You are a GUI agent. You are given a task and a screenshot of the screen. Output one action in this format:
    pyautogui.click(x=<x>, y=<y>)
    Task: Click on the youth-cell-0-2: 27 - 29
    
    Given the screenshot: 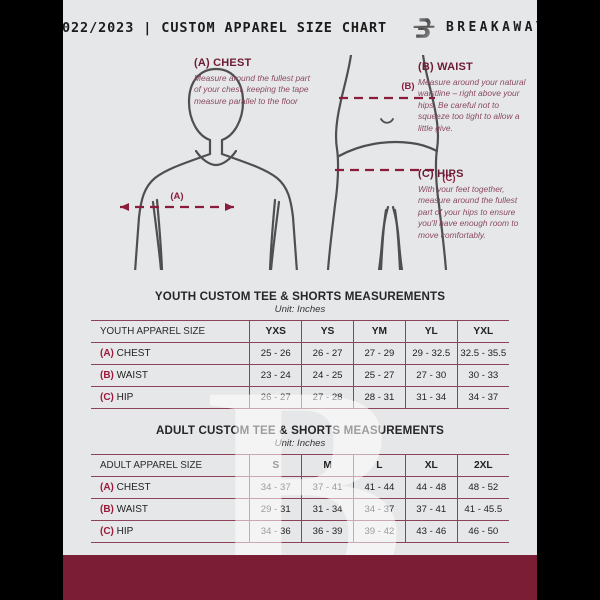 What is the action you would take?
    pyautogui.click(x=379, y=353)
    